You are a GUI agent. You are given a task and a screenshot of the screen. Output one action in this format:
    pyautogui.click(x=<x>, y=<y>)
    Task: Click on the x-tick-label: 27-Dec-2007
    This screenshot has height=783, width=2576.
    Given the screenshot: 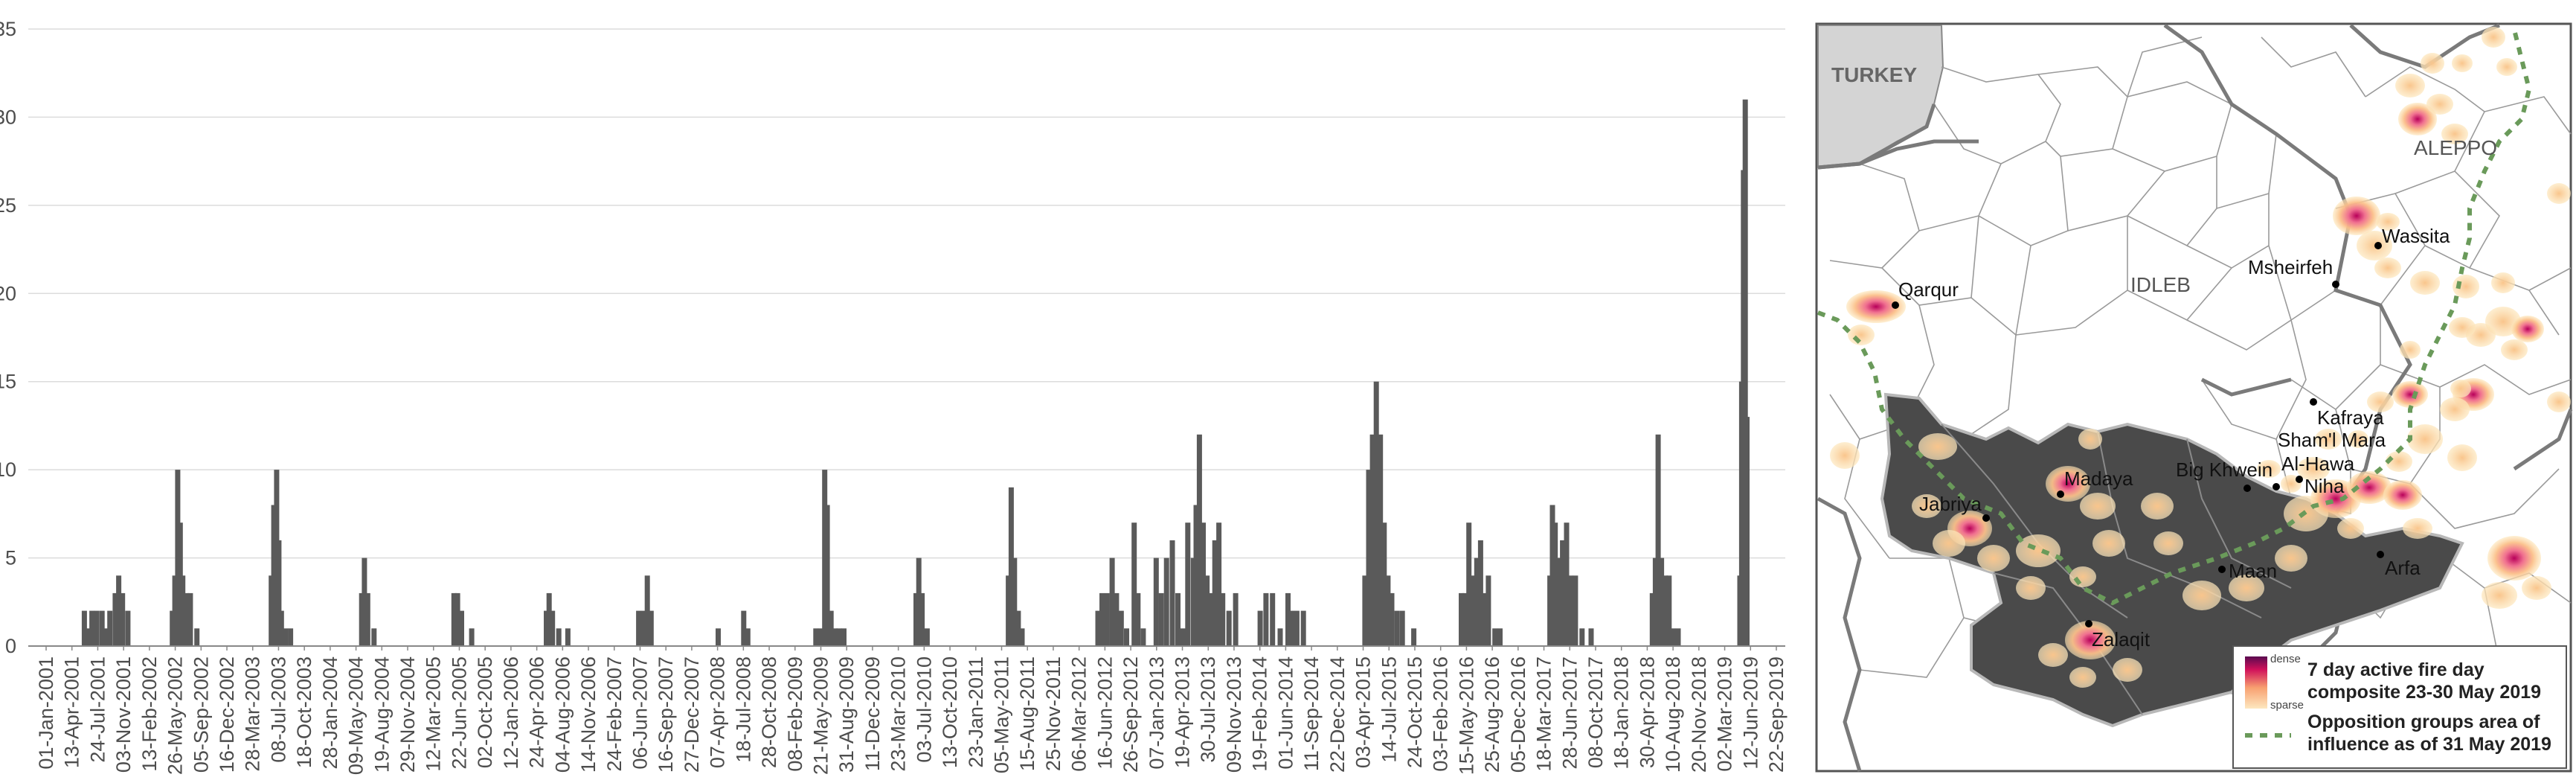 What is the action you would take?
    pyautogui.click(x=692, y=714)
    